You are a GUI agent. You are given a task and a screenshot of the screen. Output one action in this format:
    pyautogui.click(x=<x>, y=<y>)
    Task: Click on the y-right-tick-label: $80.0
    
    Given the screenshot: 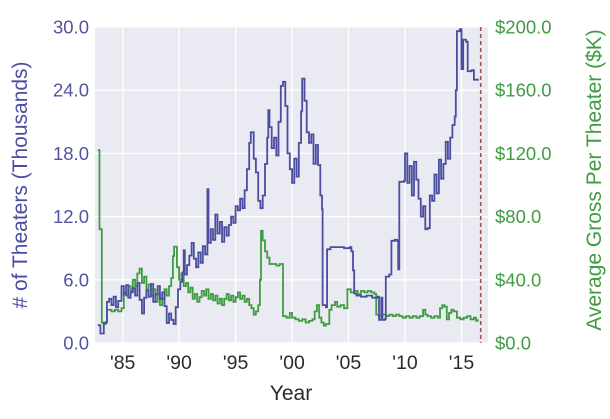 What is the action you would take?
    pyautogui.click(x=518, y=216)
    